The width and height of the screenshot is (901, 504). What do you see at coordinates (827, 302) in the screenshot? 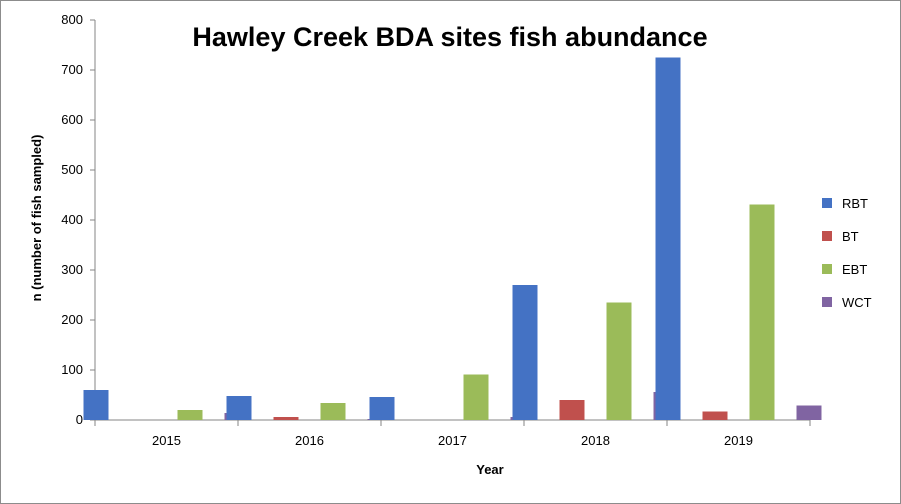
I see `legend-swatch-wct` at bounding box center [827, 302].